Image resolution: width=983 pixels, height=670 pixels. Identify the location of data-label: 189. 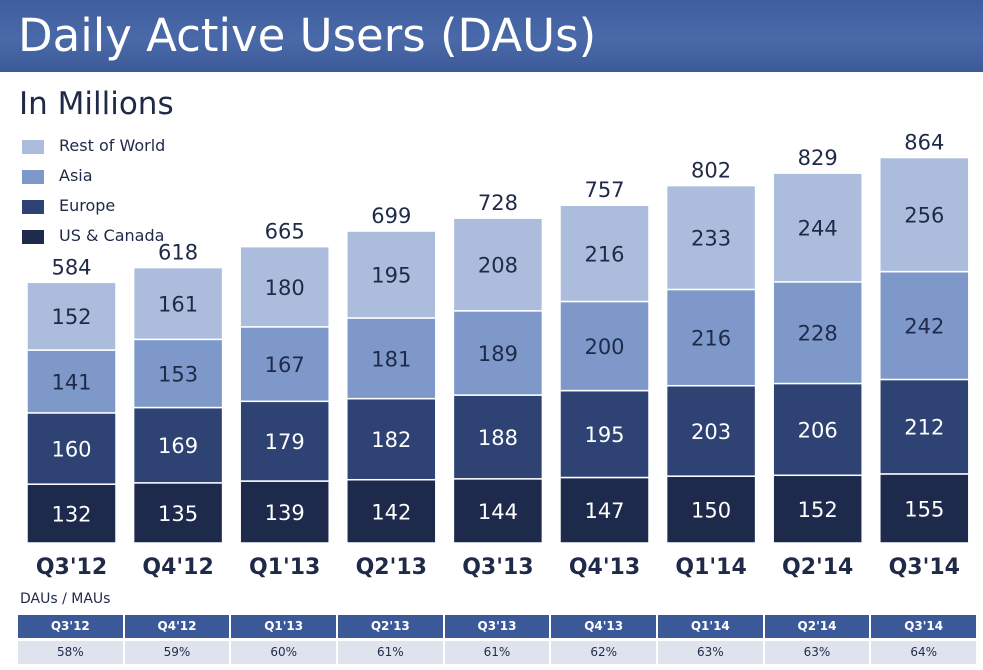
(498, 354).